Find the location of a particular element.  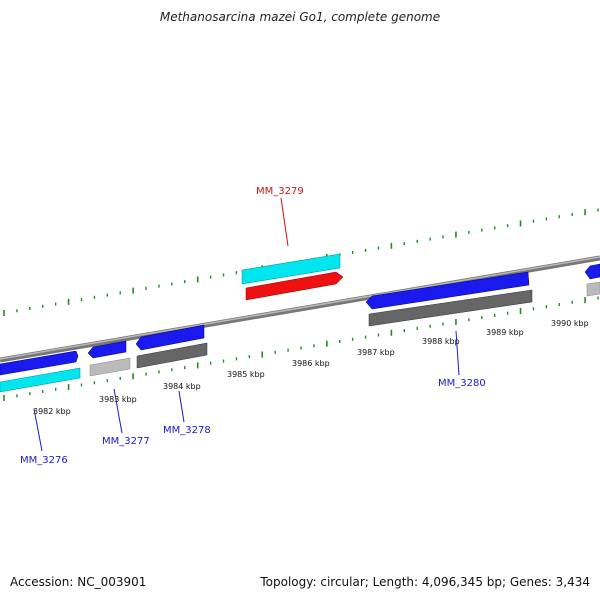

gene-partial-forward is located at coordinates (592, 271).